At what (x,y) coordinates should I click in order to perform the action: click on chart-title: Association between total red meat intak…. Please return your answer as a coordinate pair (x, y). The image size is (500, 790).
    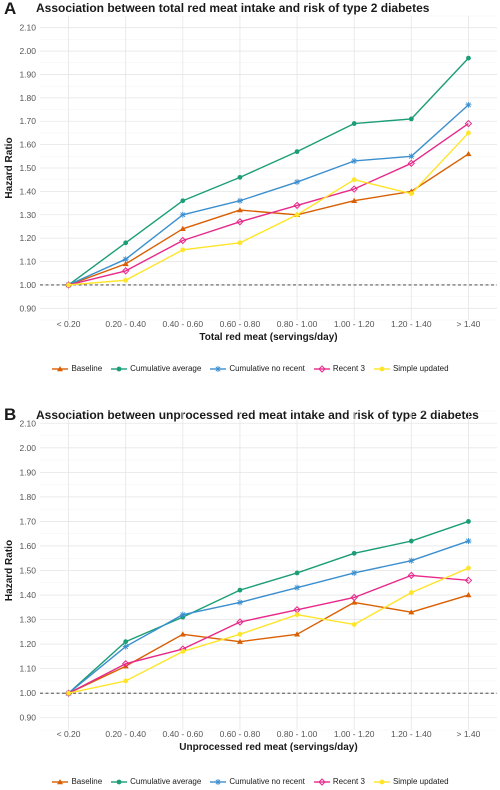
    Looking at the image, I should click on (233, 8).